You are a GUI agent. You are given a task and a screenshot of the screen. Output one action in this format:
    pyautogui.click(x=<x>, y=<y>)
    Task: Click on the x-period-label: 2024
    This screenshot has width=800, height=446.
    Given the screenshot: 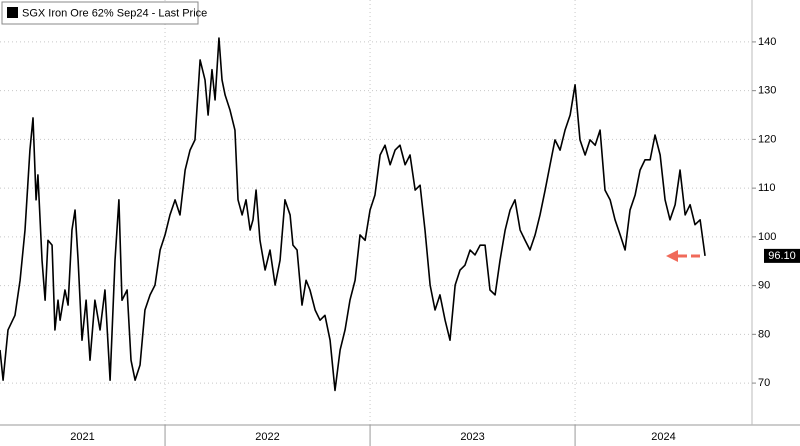 What is the action you would take?
    pyautogui.click(x=663, y=437)
    